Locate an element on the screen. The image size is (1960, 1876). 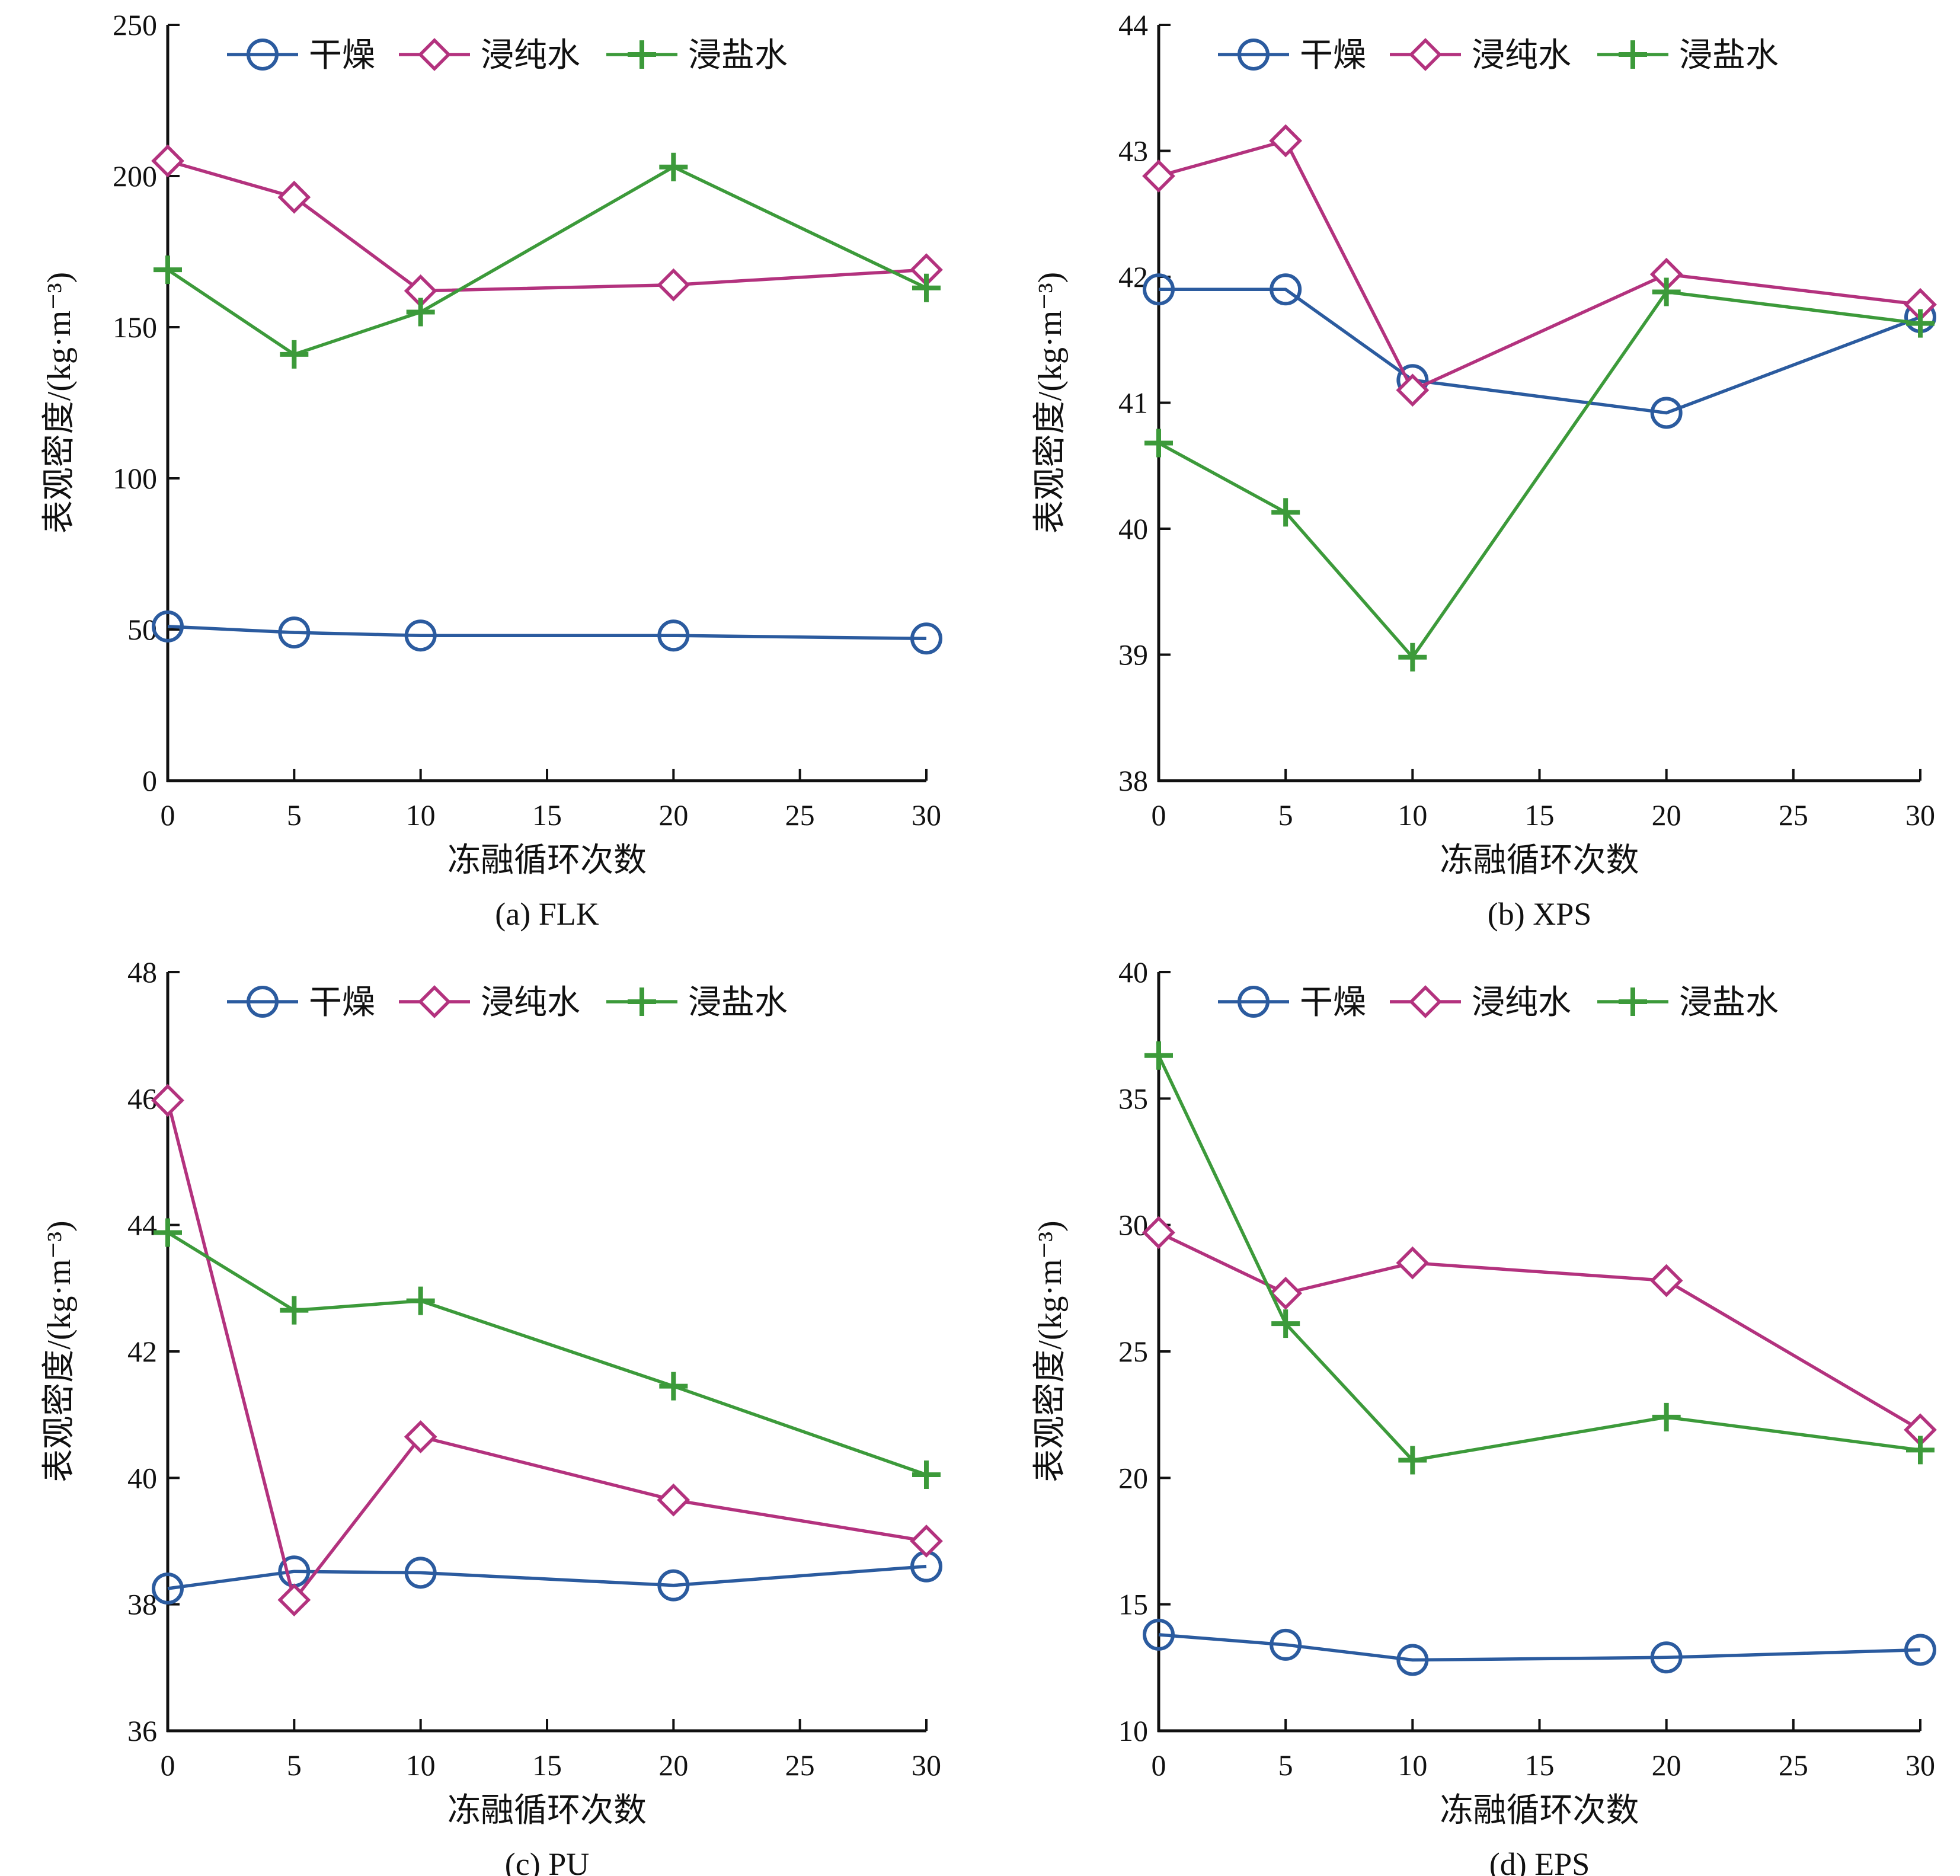
y-tick-label: 42 is located at coordinates (142, 1351).